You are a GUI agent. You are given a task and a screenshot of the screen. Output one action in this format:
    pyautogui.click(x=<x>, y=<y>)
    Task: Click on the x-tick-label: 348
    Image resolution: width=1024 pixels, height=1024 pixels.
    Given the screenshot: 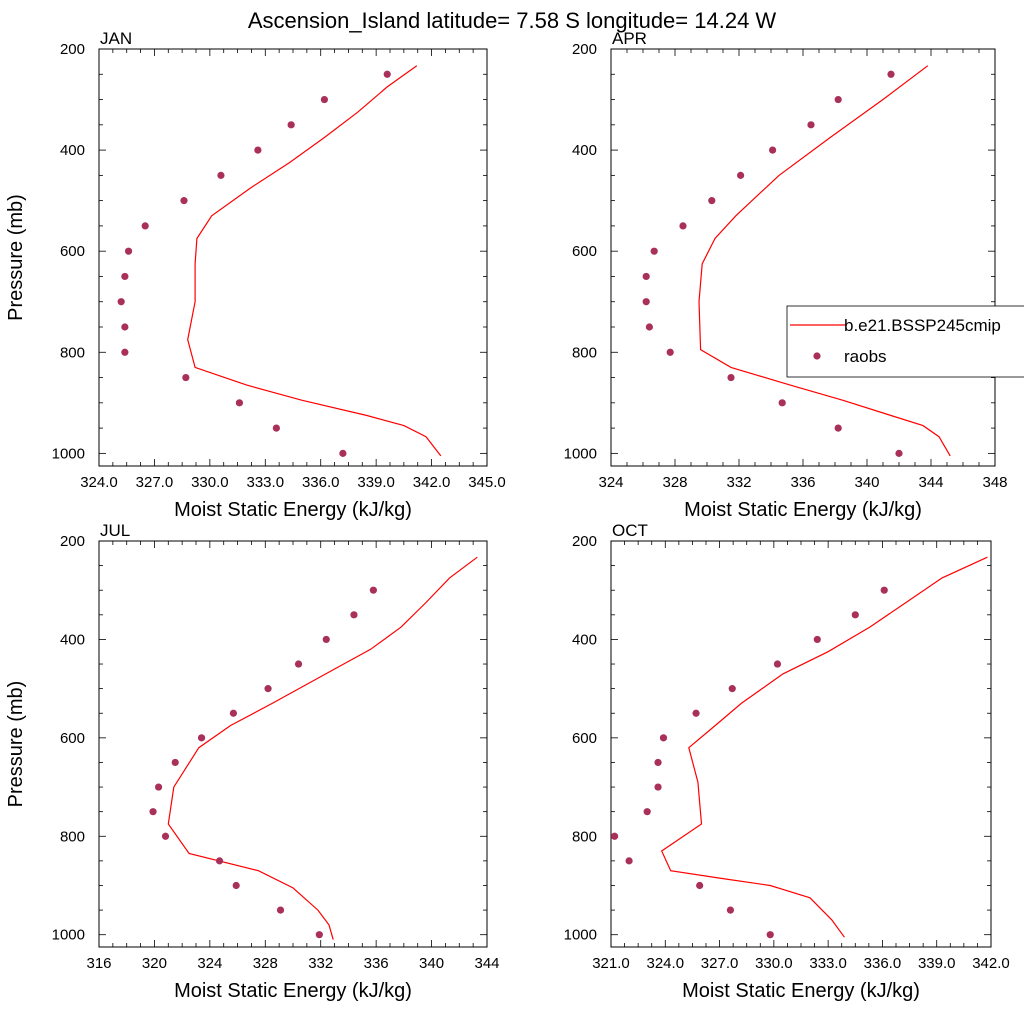 What is the action you would take?
    pyautogui.click(x=994, y=482)
    